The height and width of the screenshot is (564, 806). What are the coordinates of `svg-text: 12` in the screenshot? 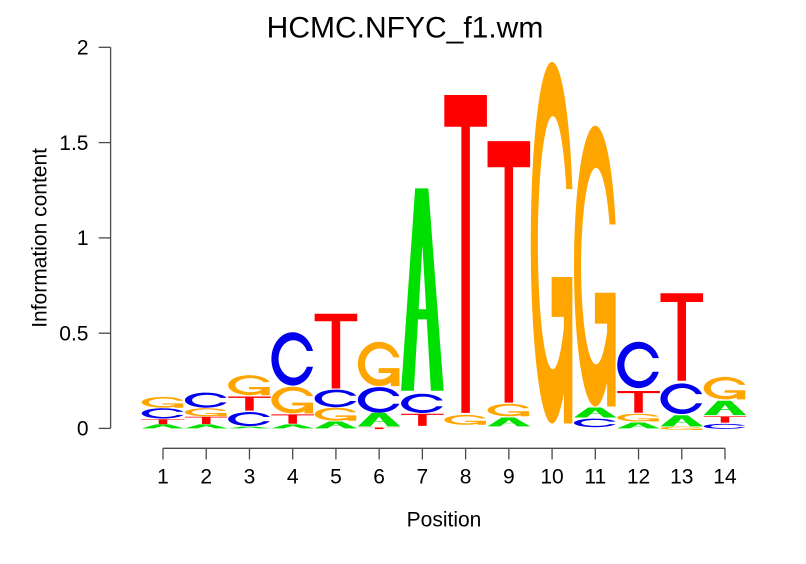 It's located at (638, 477).